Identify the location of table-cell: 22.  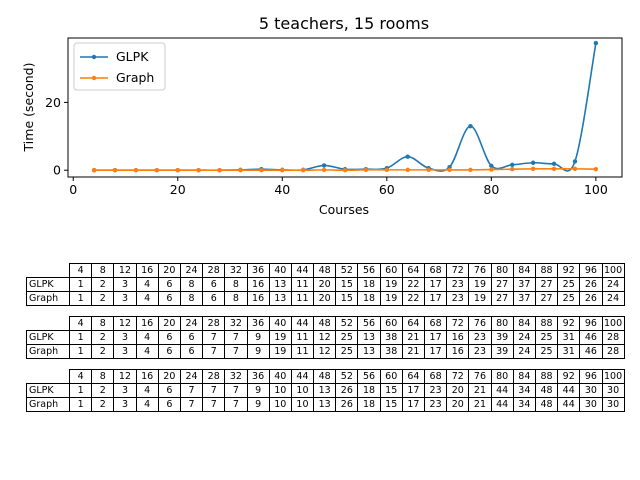
(413, 298).